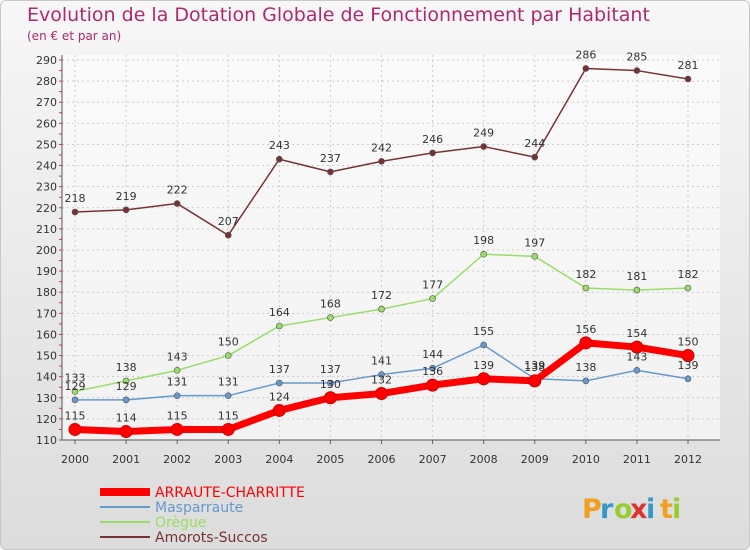  What do you see at coordinates (211, 538) in the screenshot?
I see `legend-label-amorots-succos: Amorots-Succos` at bounding box center [211, 538].